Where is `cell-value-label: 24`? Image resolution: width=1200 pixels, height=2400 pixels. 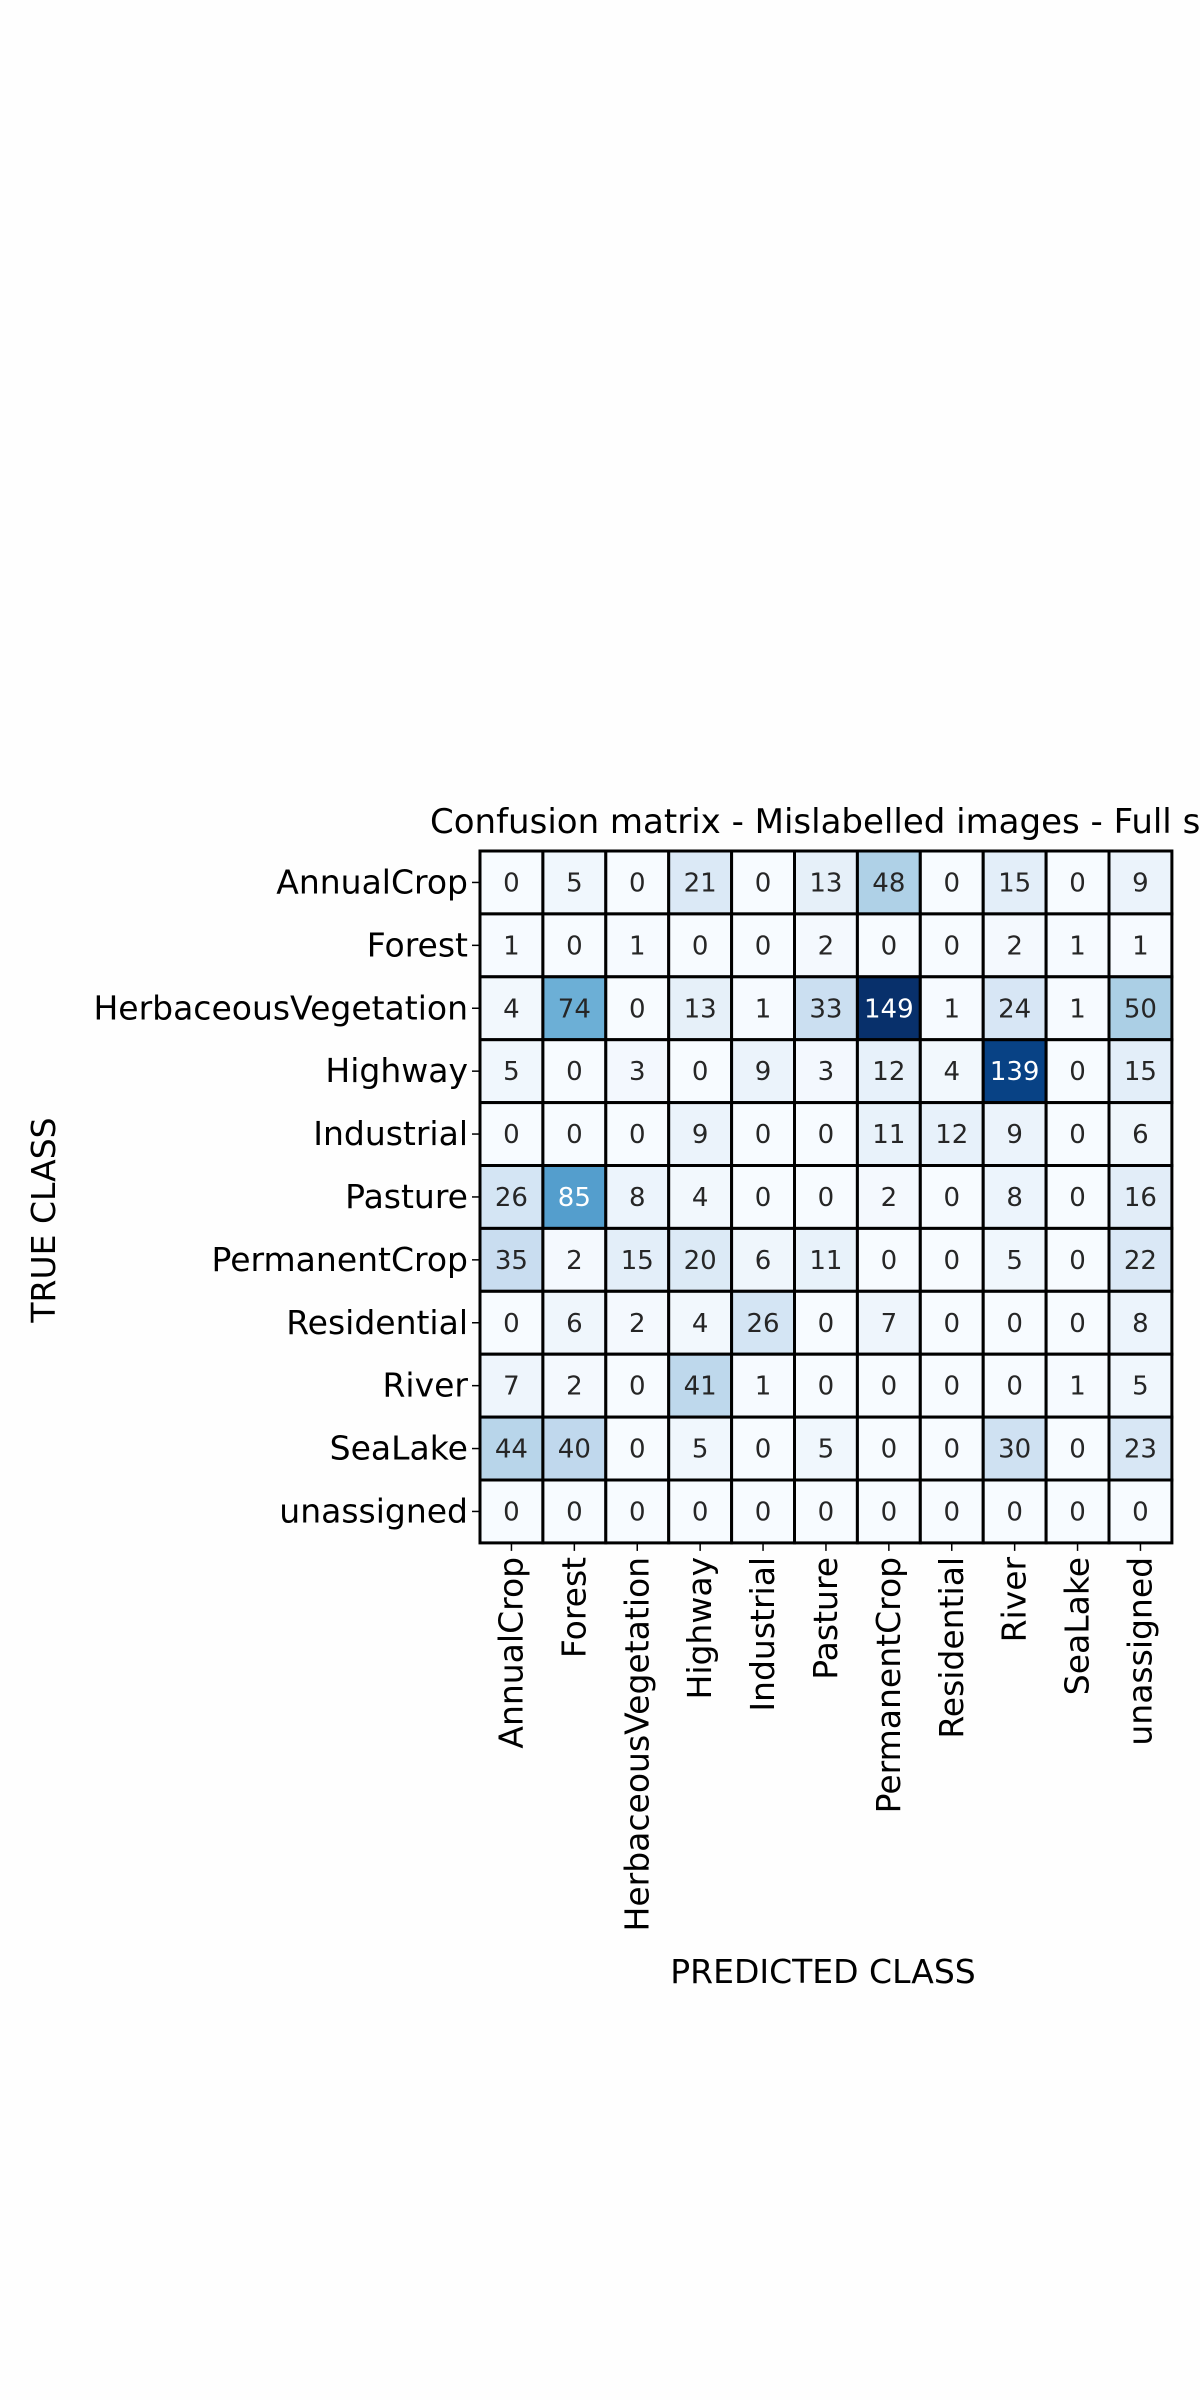
cell-value-label: 24 is located at coordinates (1014, 1009).